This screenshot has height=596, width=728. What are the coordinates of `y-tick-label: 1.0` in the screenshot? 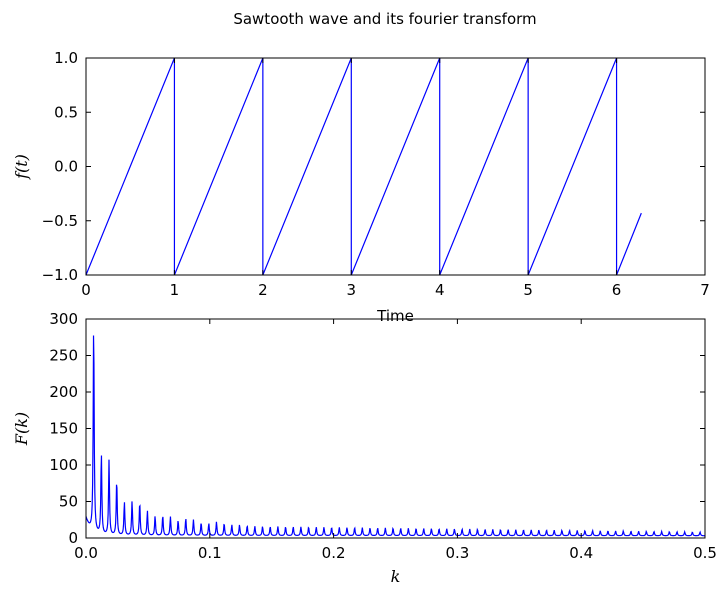 It's located at (66, 58).